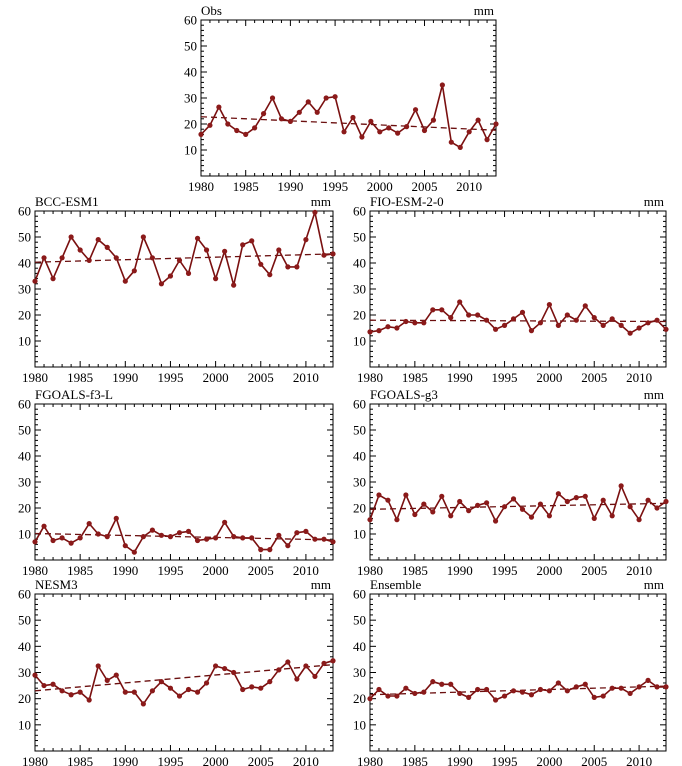 The width and height of the screenshot is (682, 766). I want to click on y-tick-label: 50, so click(359, 430).